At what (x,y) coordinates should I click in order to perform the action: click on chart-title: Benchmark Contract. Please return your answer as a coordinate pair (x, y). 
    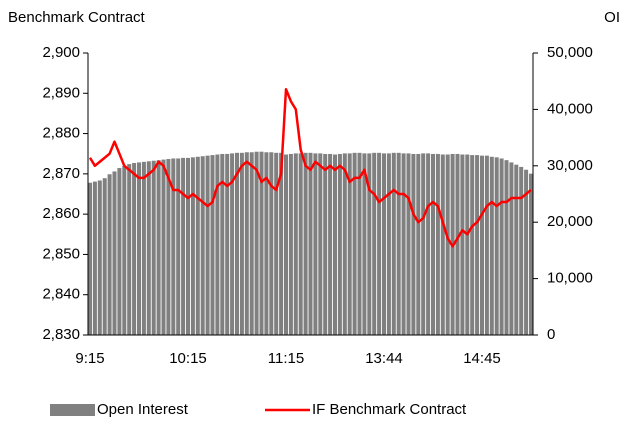
    Looking at the image, I should click on (77, 17).